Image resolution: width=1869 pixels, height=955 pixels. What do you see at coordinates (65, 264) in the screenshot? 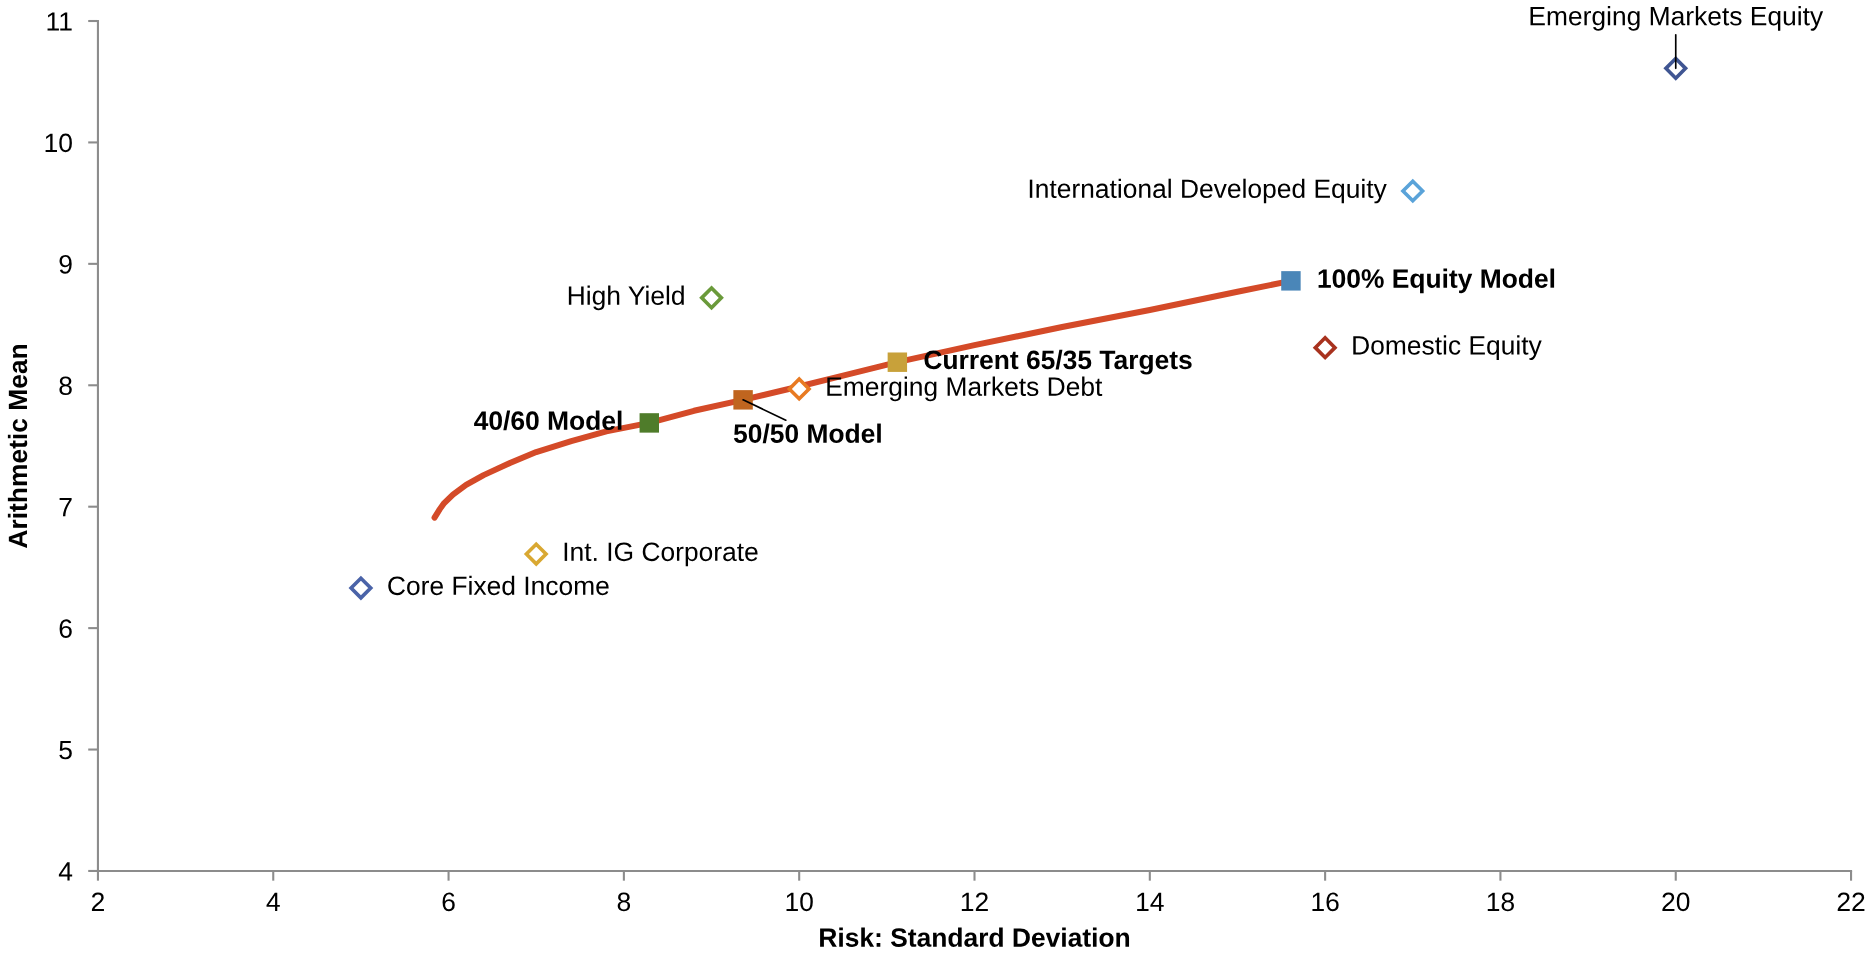
I see `y-tick-label: 9` at bounding box center [65, 264].